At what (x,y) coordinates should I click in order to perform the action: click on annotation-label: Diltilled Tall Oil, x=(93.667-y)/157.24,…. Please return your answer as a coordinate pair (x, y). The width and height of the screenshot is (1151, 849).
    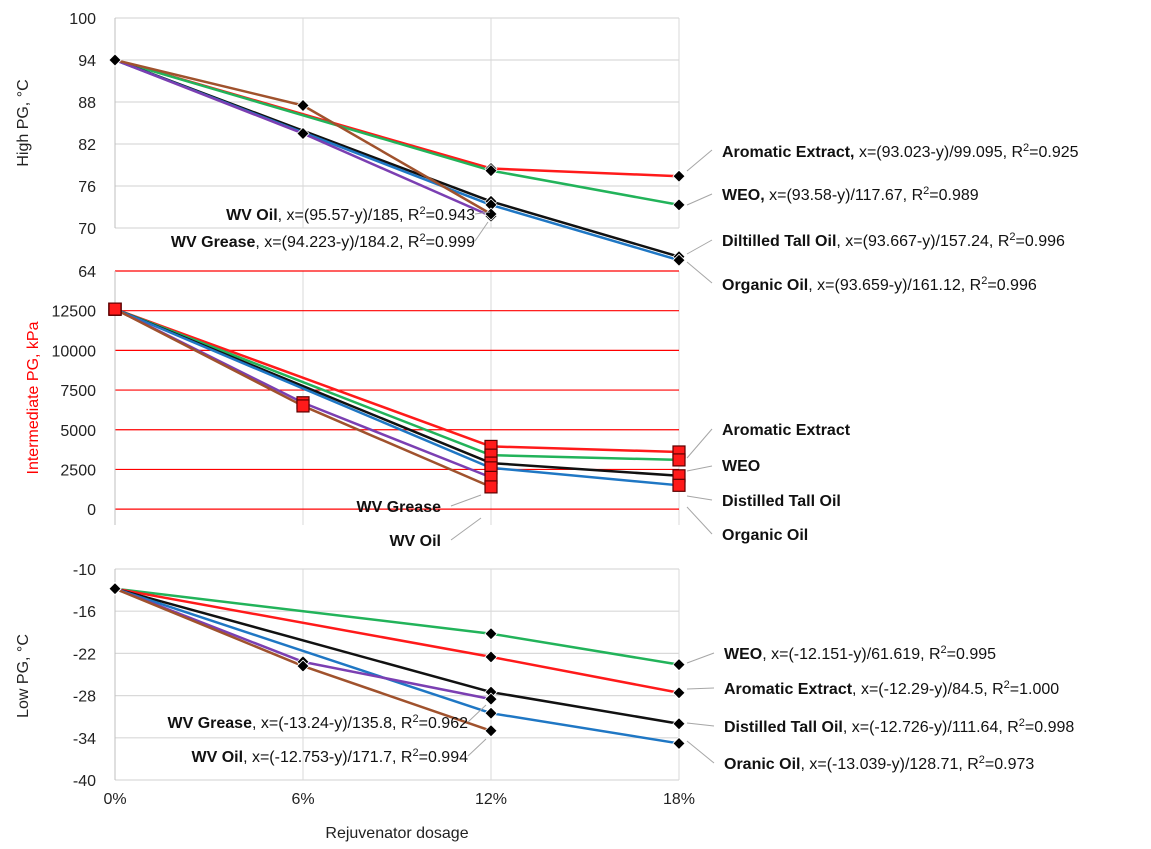
    Looking at the image, I should click on (893, 240).